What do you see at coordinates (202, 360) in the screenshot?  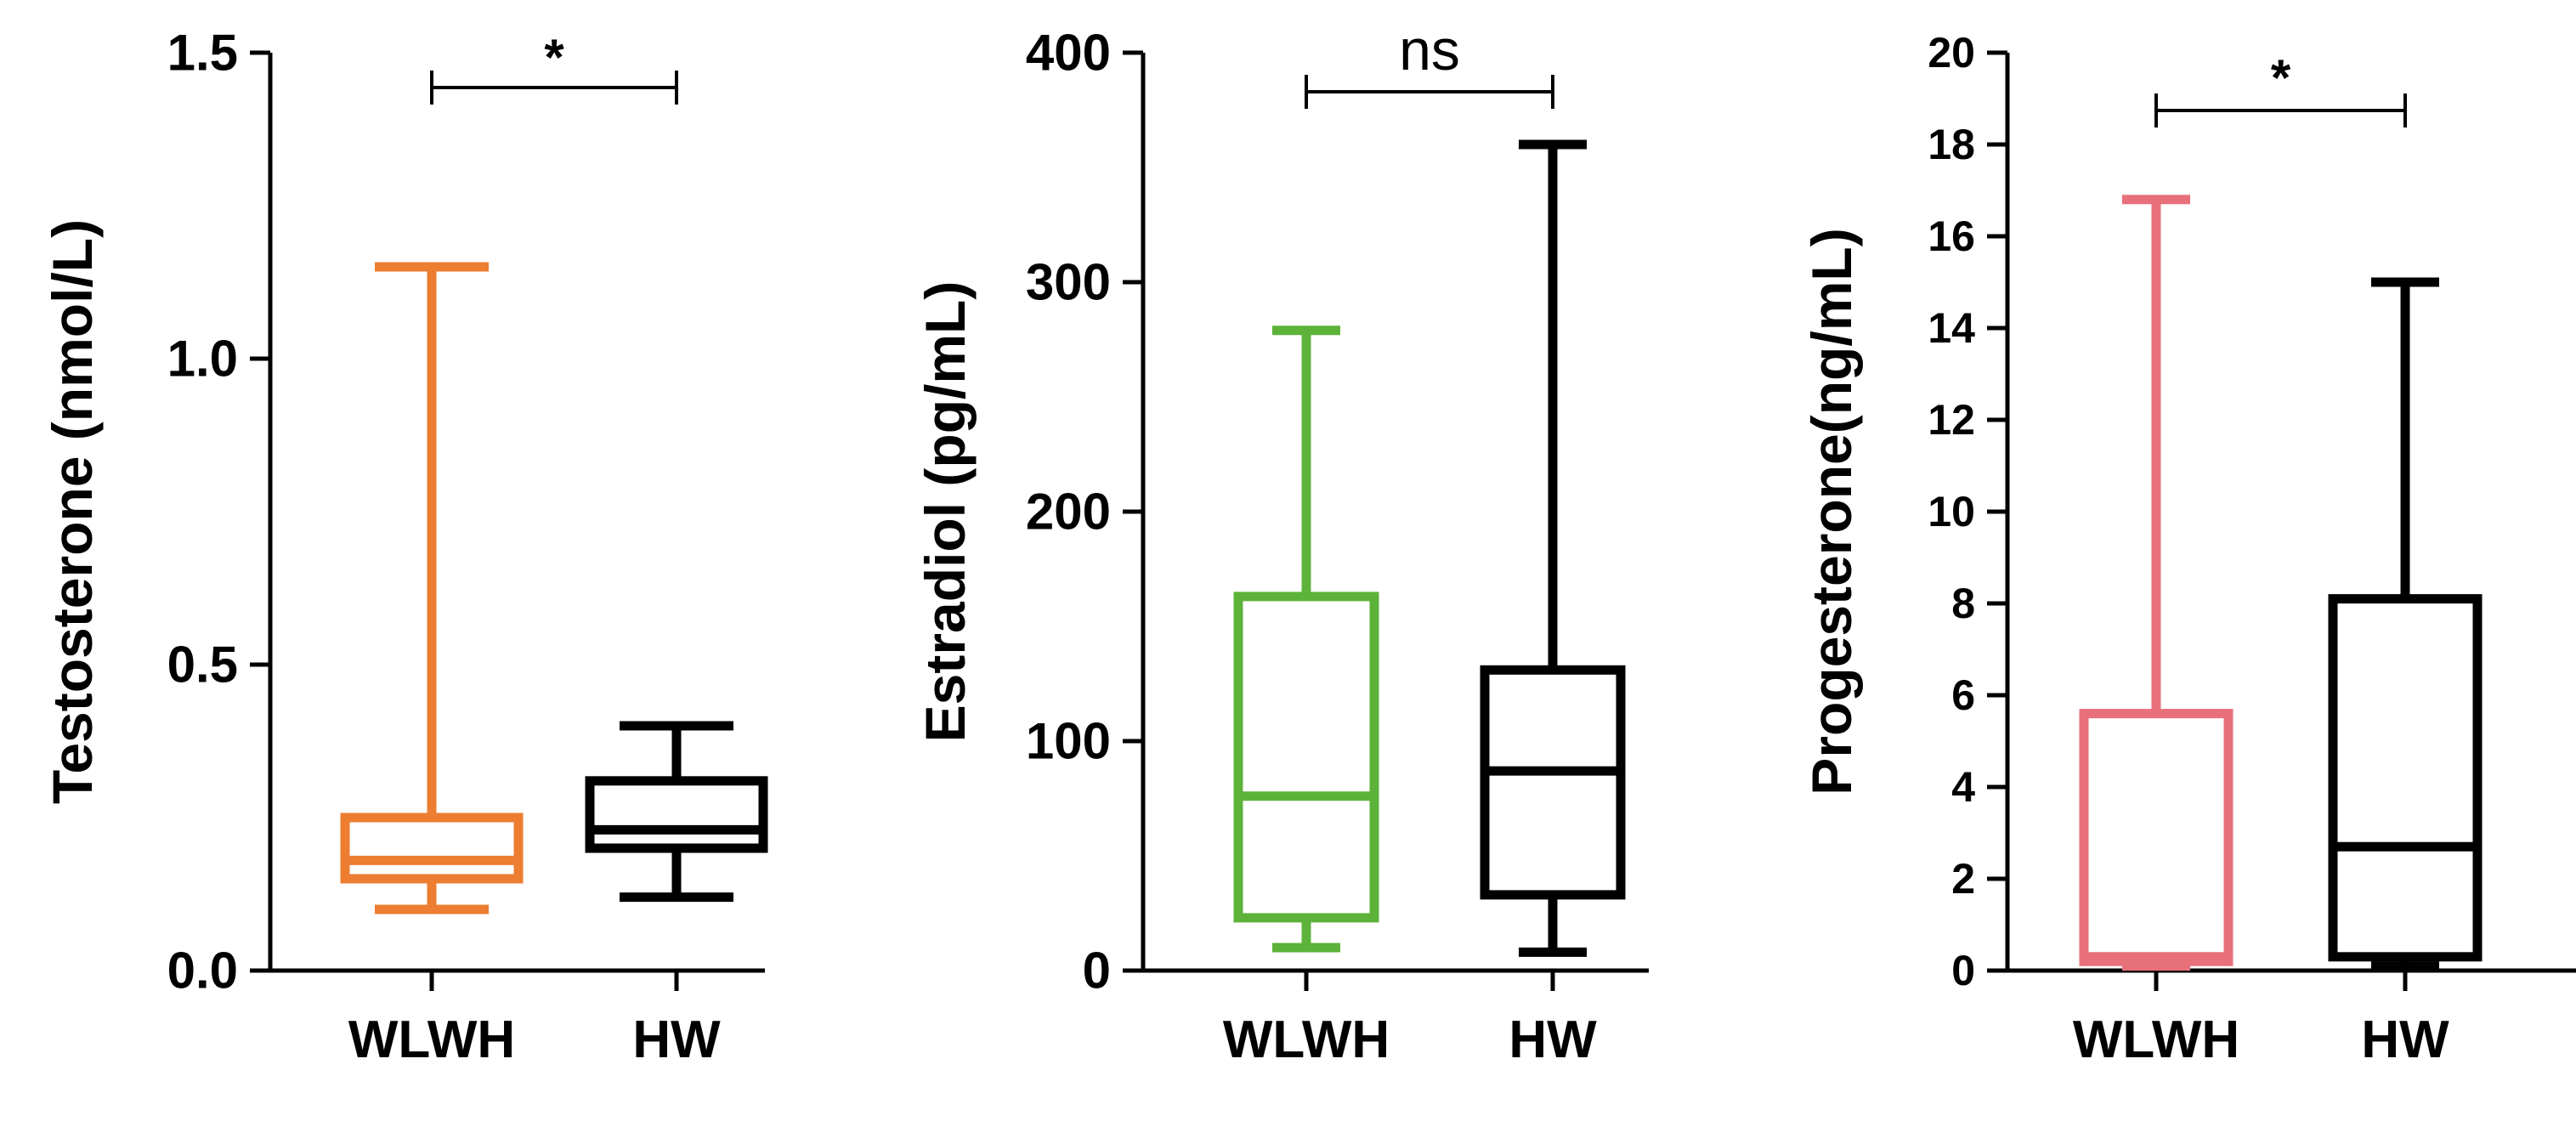 I see `y-tick-label: 1.0` at bounding box center [202, 360].